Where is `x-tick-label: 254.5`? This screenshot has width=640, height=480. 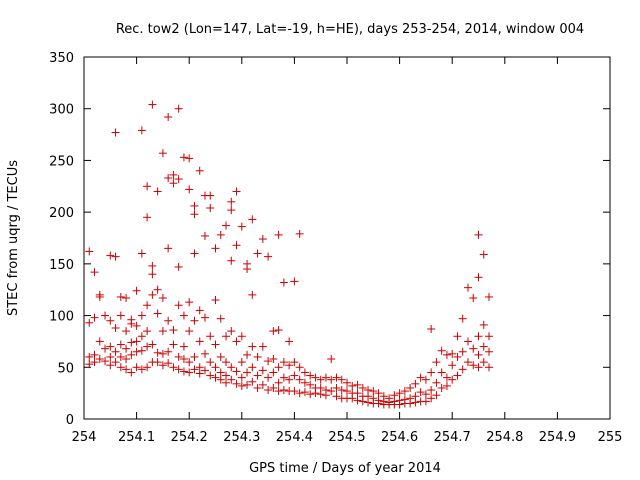
x-tick-label: 254.5 is located at coordinates (346, 437).